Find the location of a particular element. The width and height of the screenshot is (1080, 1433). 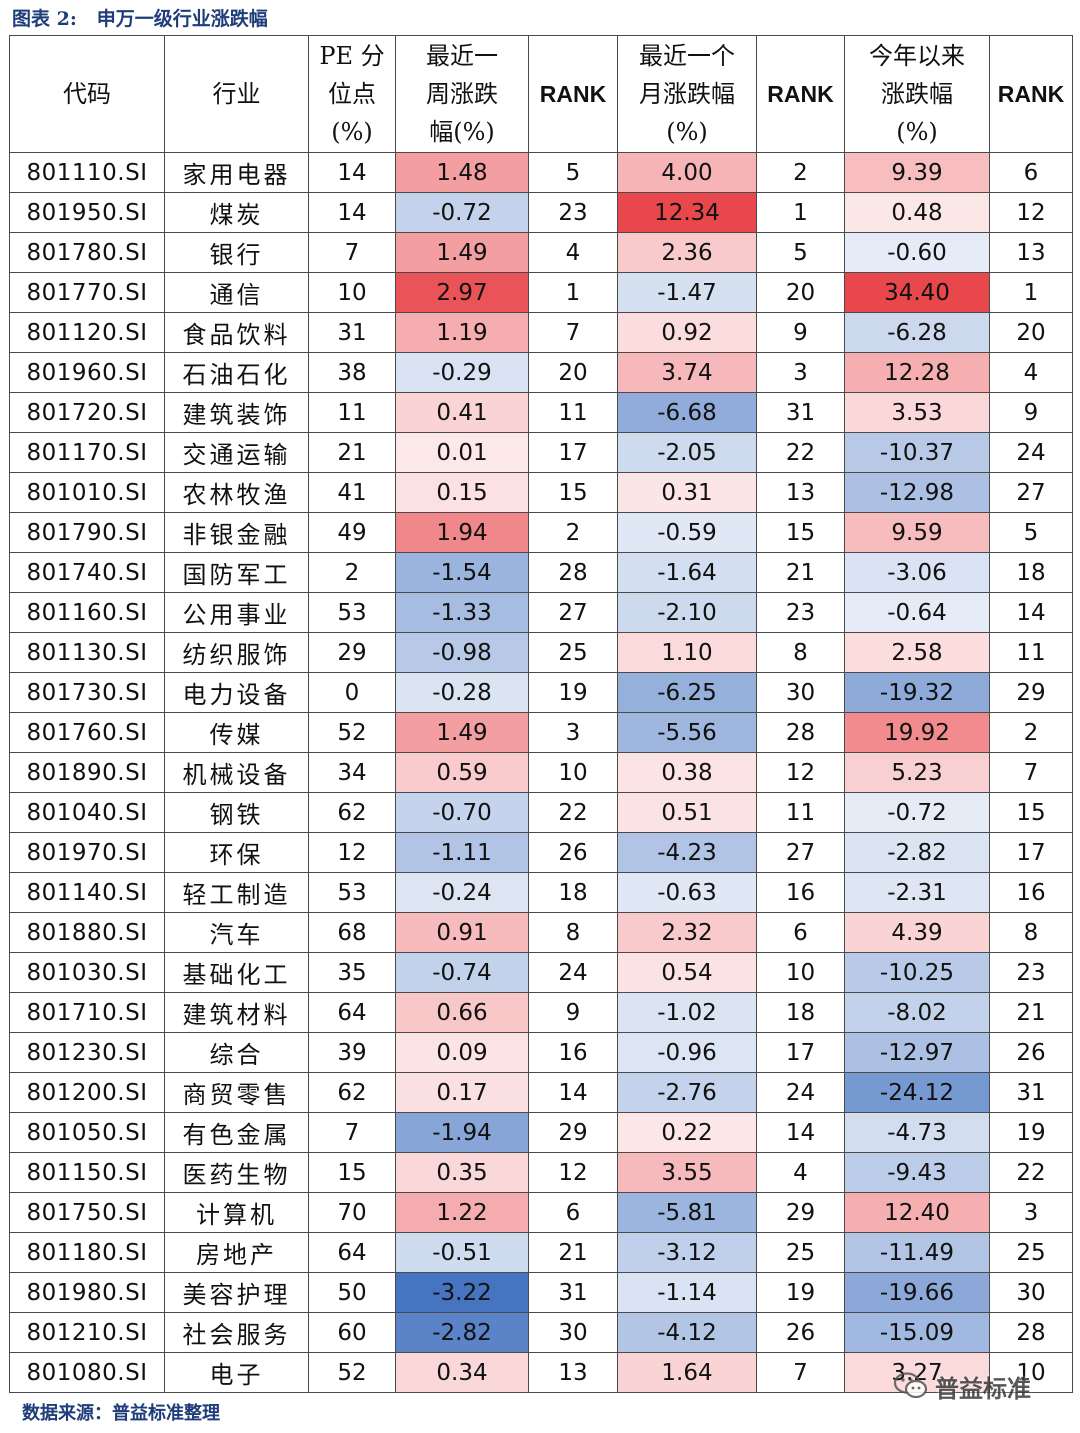

month-rank-cell: 6 is located at coordinates (800, 932).